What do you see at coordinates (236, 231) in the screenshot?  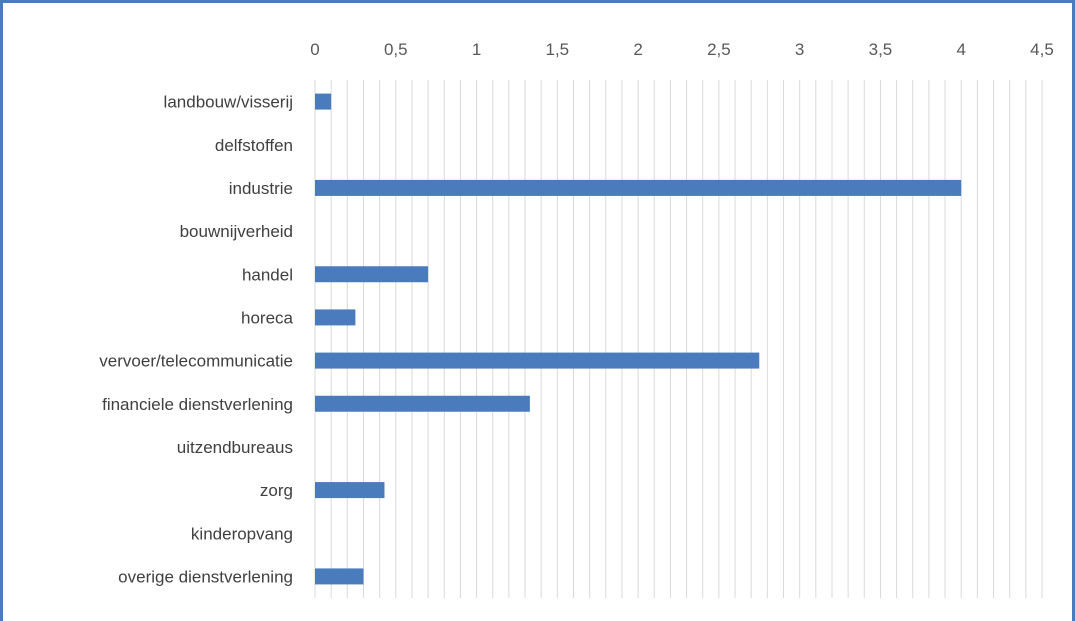 I see `category-label: bouwnijverheid` at bounding box center [236, 231].